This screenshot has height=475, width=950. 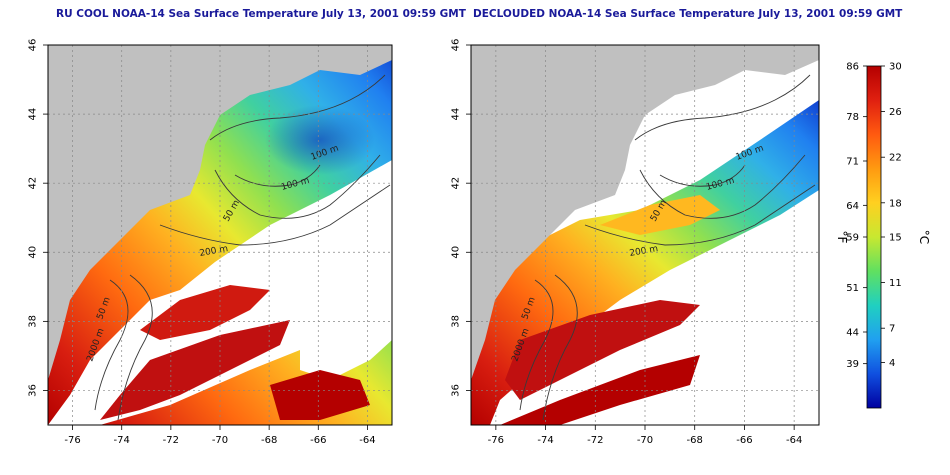 What do you see at coordinates (852, 333) in the screenshot?
I see `fahrenheit-tick-label: 44` at bounding box center [852, 333].